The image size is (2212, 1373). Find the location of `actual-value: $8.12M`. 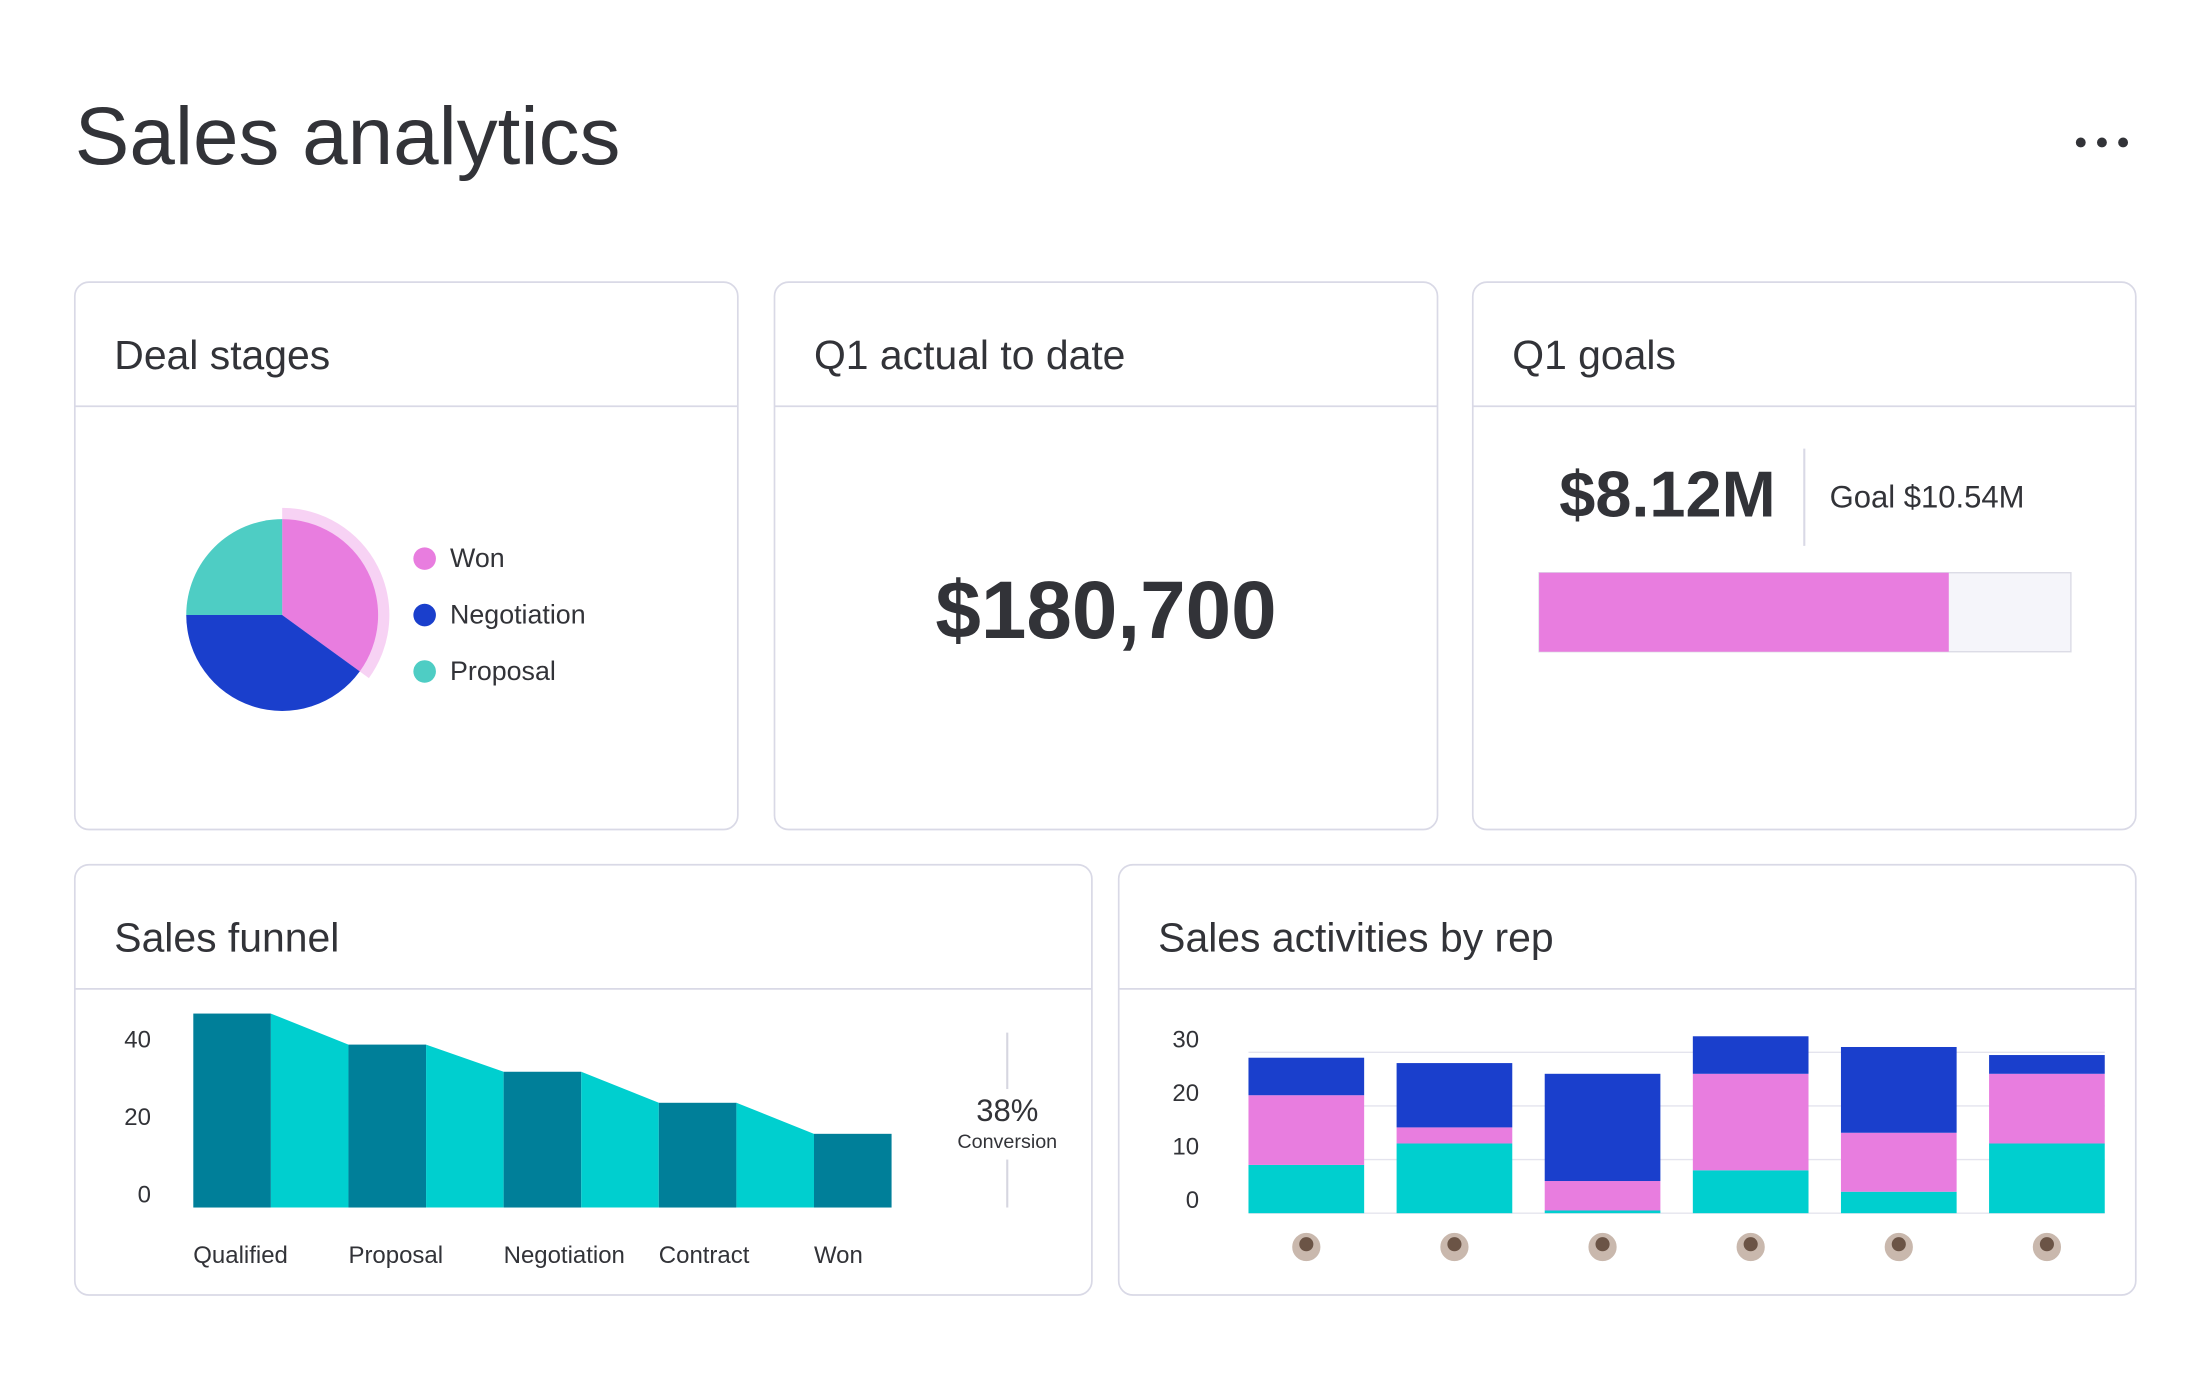

actual-value: $8.12M is located at coordinates (1667, 494).